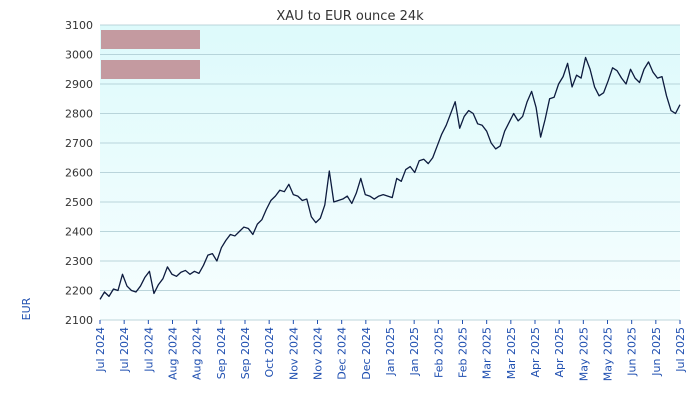  What do you see at coordinates (608, 354) in the screenshot?
I see `x-tick-label-21: May 2025` at bounding box center [608, 354].